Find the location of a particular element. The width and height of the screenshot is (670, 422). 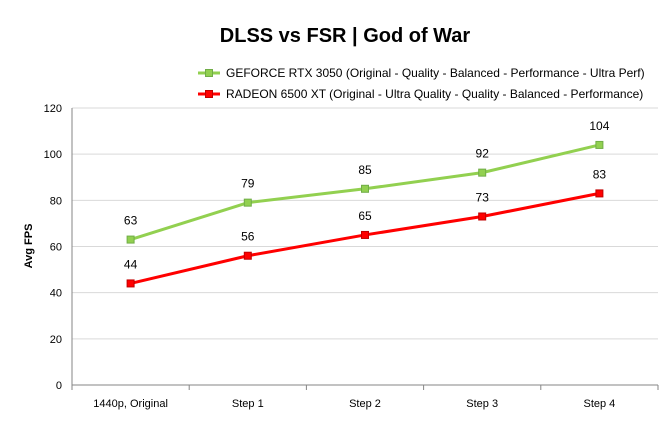

data-label: 83 is located at coordinates (600, 174).